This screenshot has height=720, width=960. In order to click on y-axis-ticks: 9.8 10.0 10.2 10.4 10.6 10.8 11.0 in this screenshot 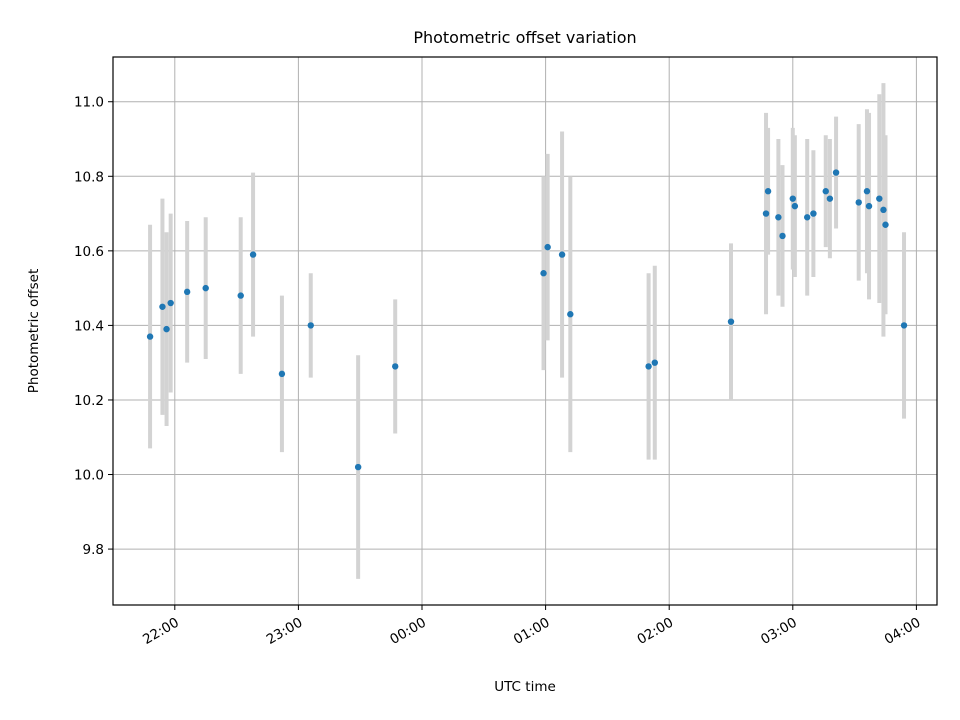, I will do `click(93, 326)`.